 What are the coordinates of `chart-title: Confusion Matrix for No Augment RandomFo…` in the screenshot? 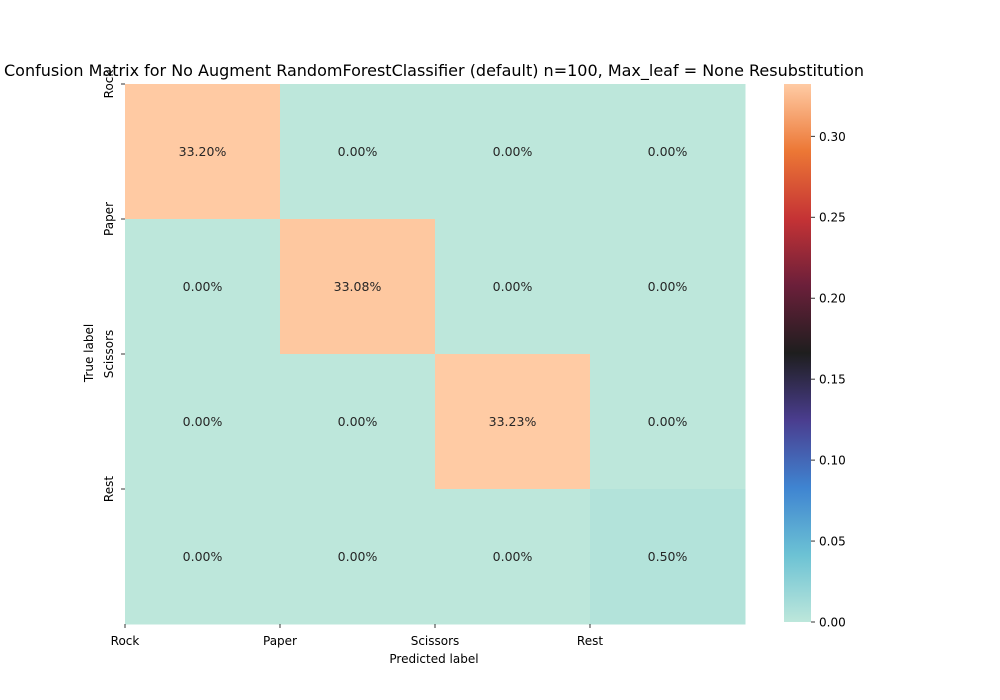 It's located at (434, 71).